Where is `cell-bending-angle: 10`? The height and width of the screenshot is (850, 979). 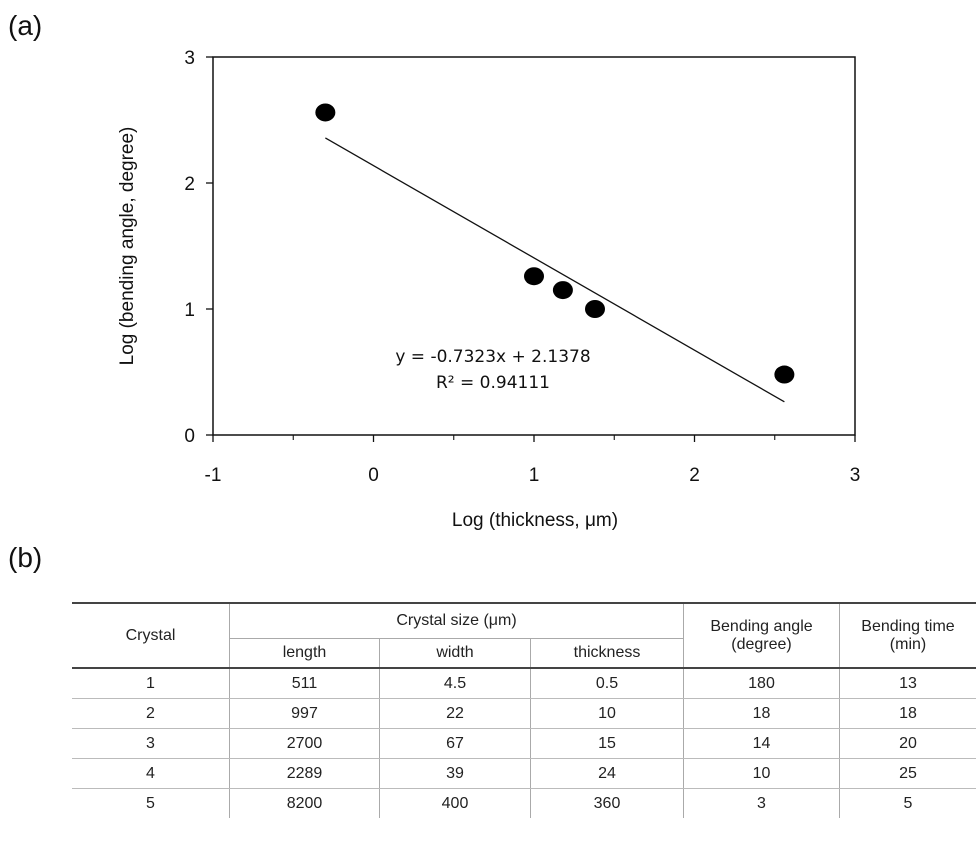 cell-bending-angle: 10 is located at coordinates (761, 773).